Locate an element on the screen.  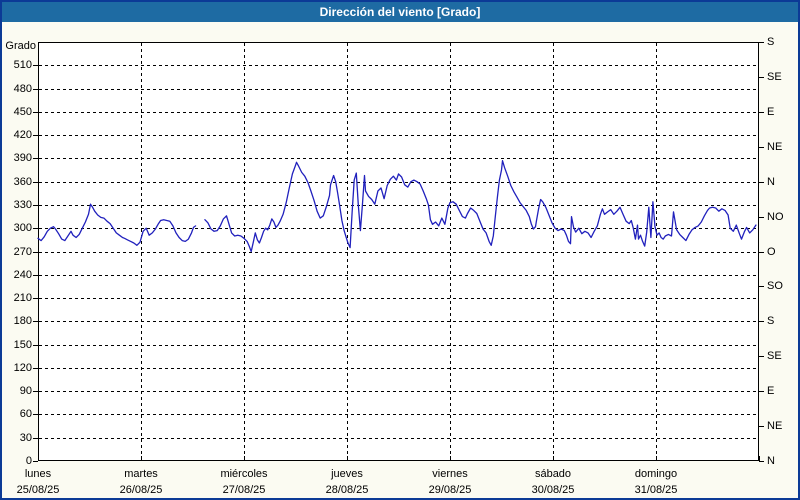
y-axis-tick-label: 390 is located at coordinates (22, 158).